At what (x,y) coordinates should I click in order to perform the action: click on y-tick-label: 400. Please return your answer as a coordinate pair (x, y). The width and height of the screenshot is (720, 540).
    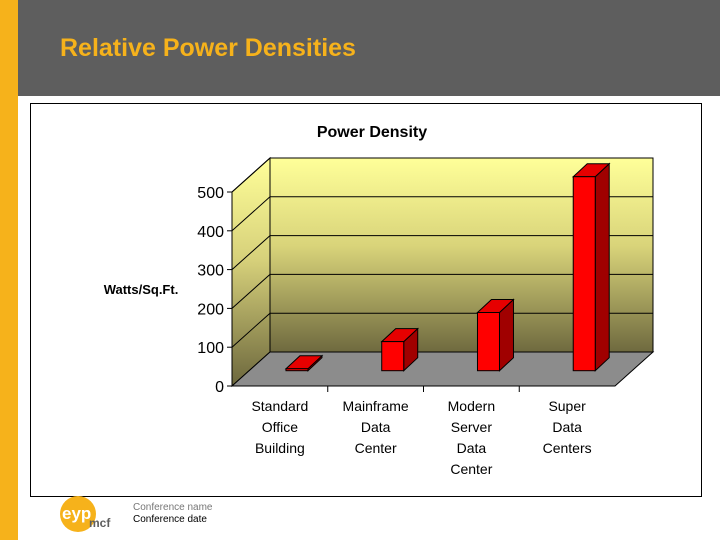
    Looking at the image, I should click on (210, 232).